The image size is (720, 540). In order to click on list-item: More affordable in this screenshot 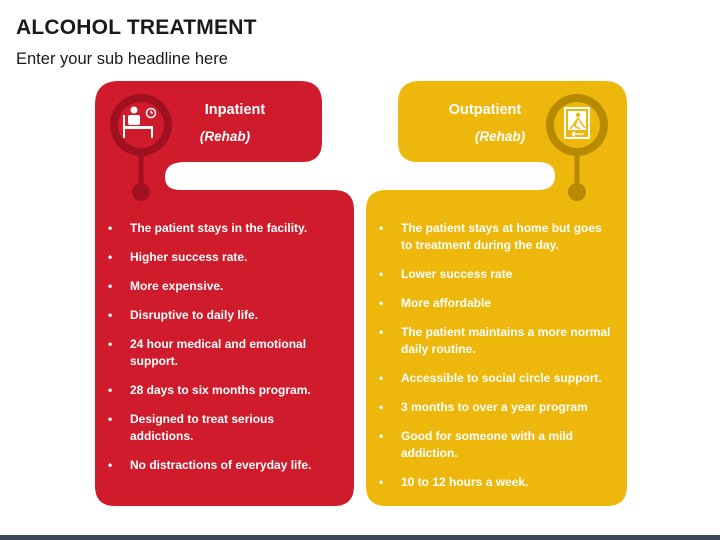, I will do `click(496, 303)`.